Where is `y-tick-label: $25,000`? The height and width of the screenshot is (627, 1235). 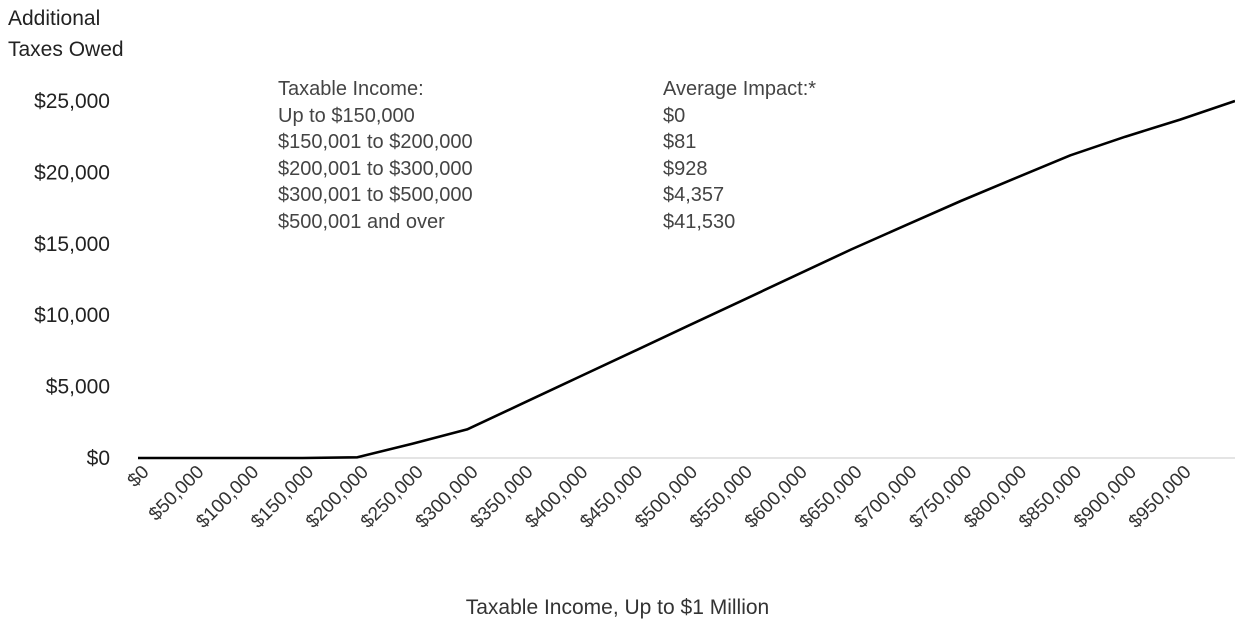 y-tick-label: $25,000 is located at coordinates (72, 101).